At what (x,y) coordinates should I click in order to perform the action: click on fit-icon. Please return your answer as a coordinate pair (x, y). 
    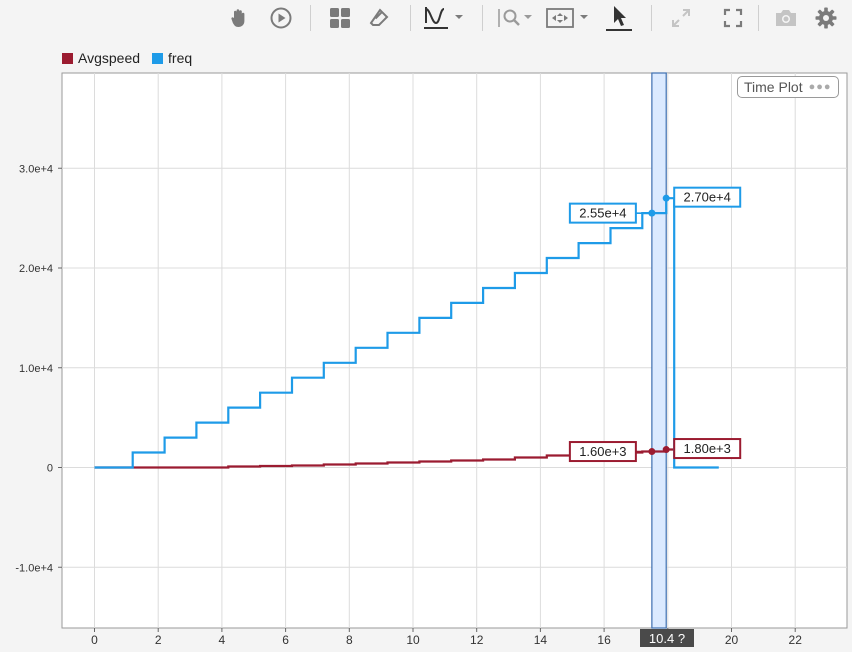
    Looking at the image, I should click on (568, 18).